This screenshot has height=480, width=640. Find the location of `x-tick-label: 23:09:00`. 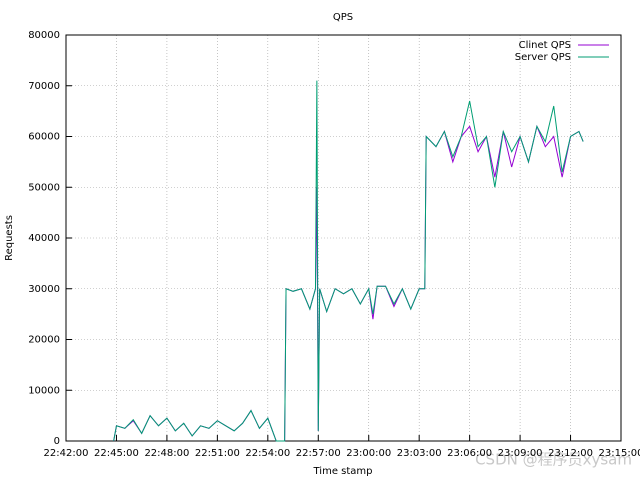

x-tick-label: 23:09:00 is located at coordinates (520, 453).